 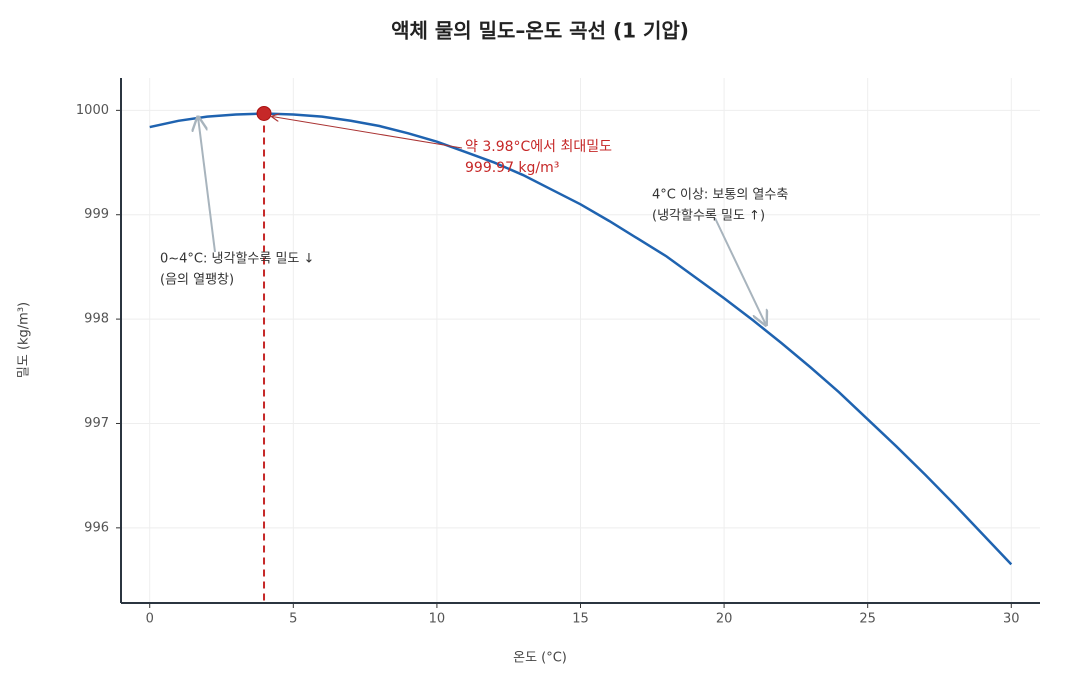 What do you see at coordinates (437, 619) in the screenshot?
I see `x-tick-label: 10` at bounding box center [437, 619].